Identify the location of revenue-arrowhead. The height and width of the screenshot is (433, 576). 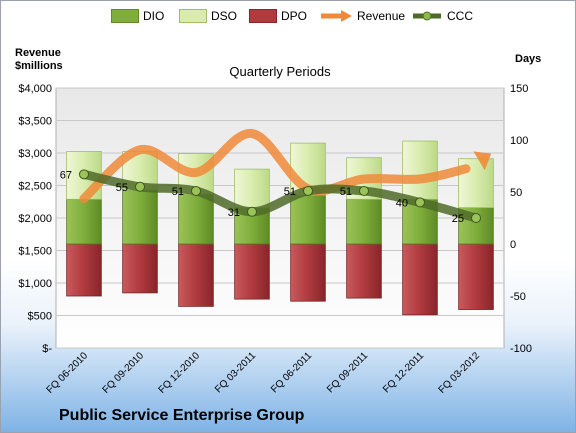
(482, 161).